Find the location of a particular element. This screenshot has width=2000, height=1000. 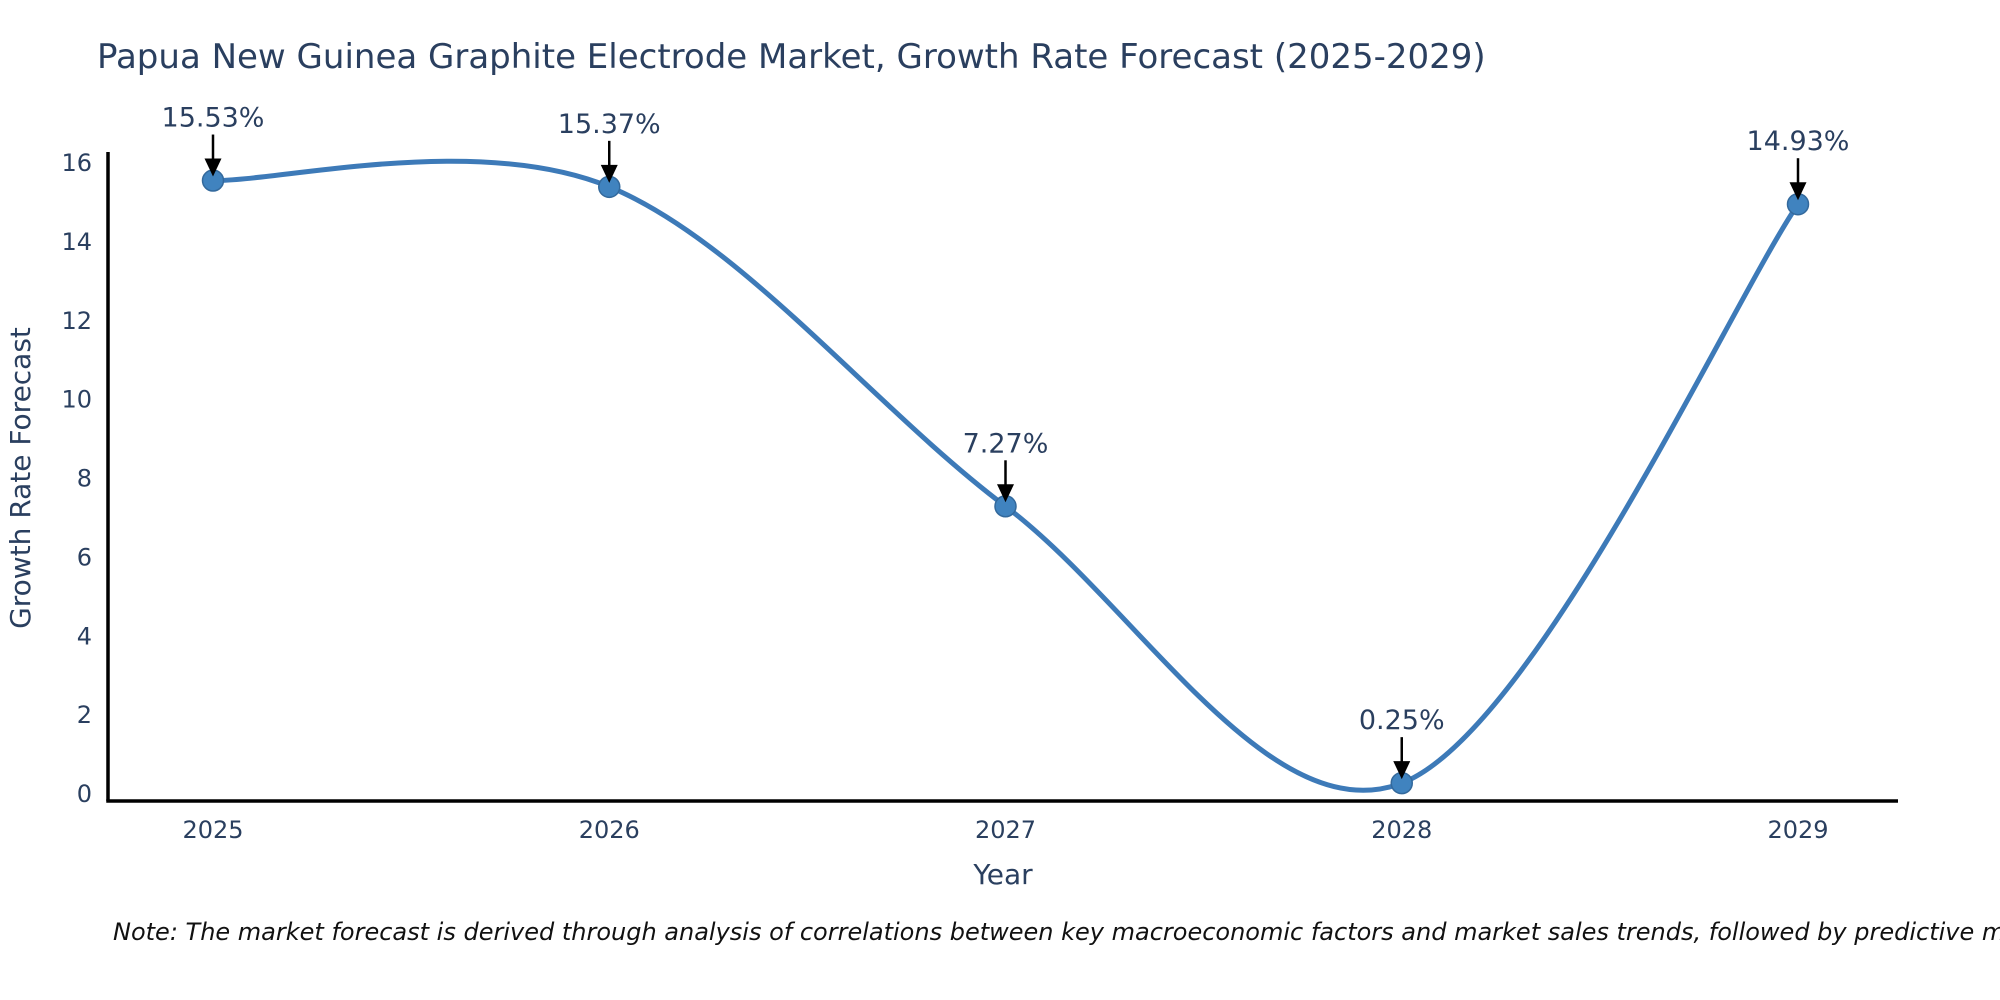

data-point-label: 14.93% is located at coordinates (1798, 141).